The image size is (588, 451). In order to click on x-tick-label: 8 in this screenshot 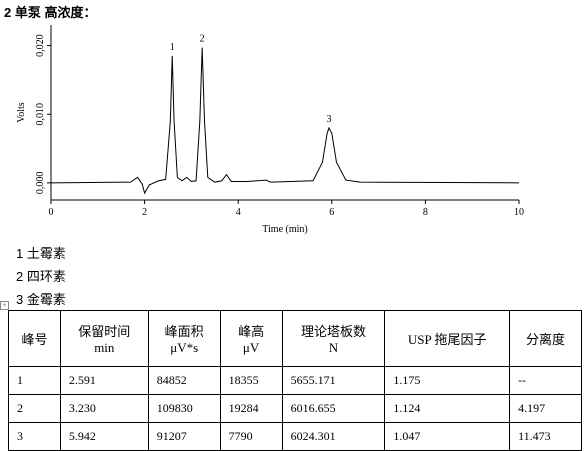, I will do `click(425, 212)`.